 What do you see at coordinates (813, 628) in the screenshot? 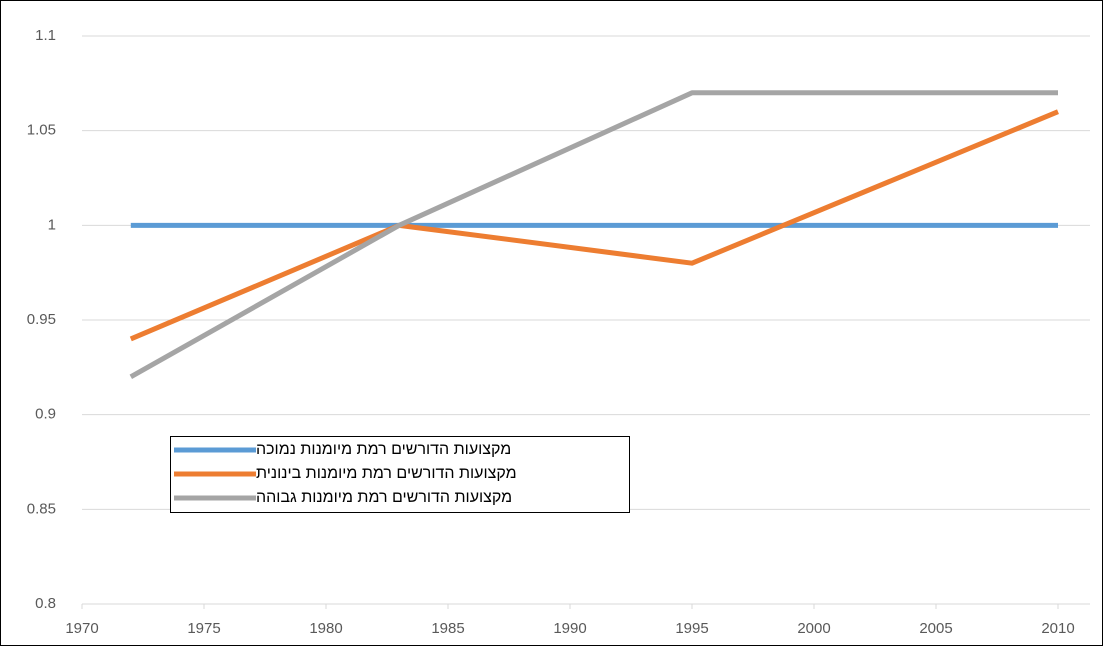
I see `x-tick-label: 2000` at bounding box center [813, 628].